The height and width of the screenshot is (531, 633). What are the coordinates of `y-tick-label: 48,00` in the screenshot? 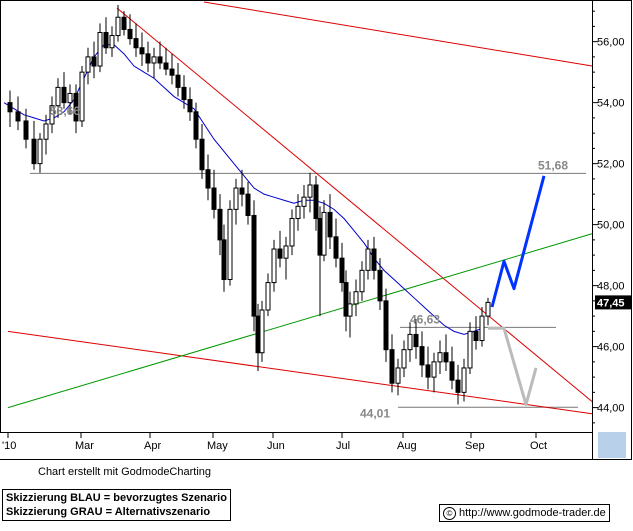 It's located at (611, 287).